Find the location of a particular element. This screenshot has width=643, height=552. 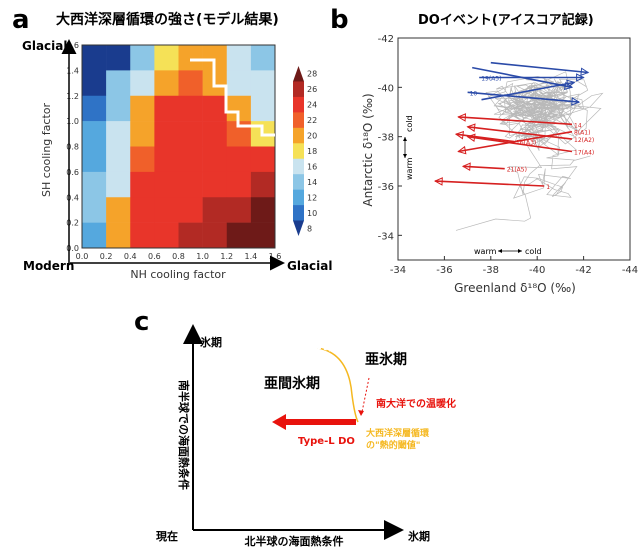

event-label: 14 is located at coordinates (578, 125).